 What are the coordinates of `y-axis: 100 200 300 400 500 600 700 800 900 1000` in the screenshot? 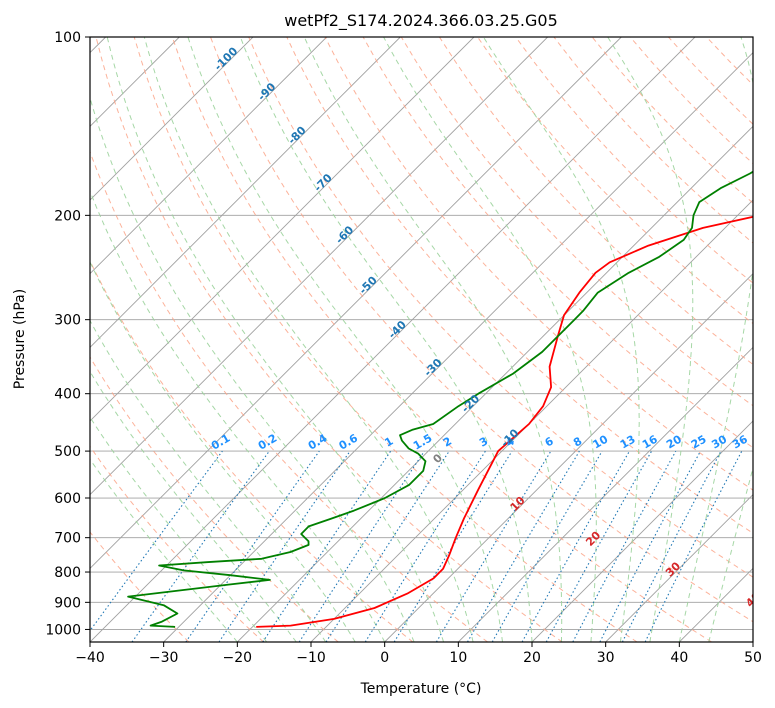 It's located at (67, 334).